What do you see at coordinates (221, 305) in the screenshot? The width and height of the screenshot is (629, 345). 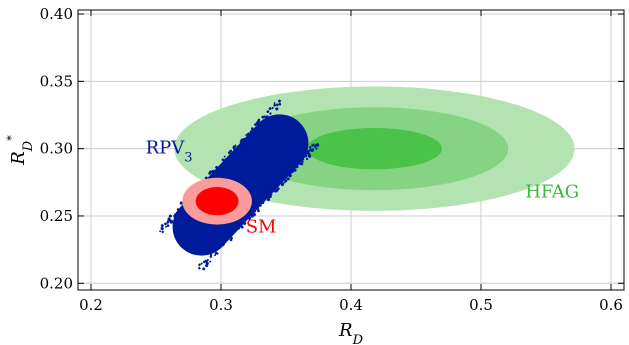 I see `x-tick-label: 0.3` at bounding box center [221, 305].